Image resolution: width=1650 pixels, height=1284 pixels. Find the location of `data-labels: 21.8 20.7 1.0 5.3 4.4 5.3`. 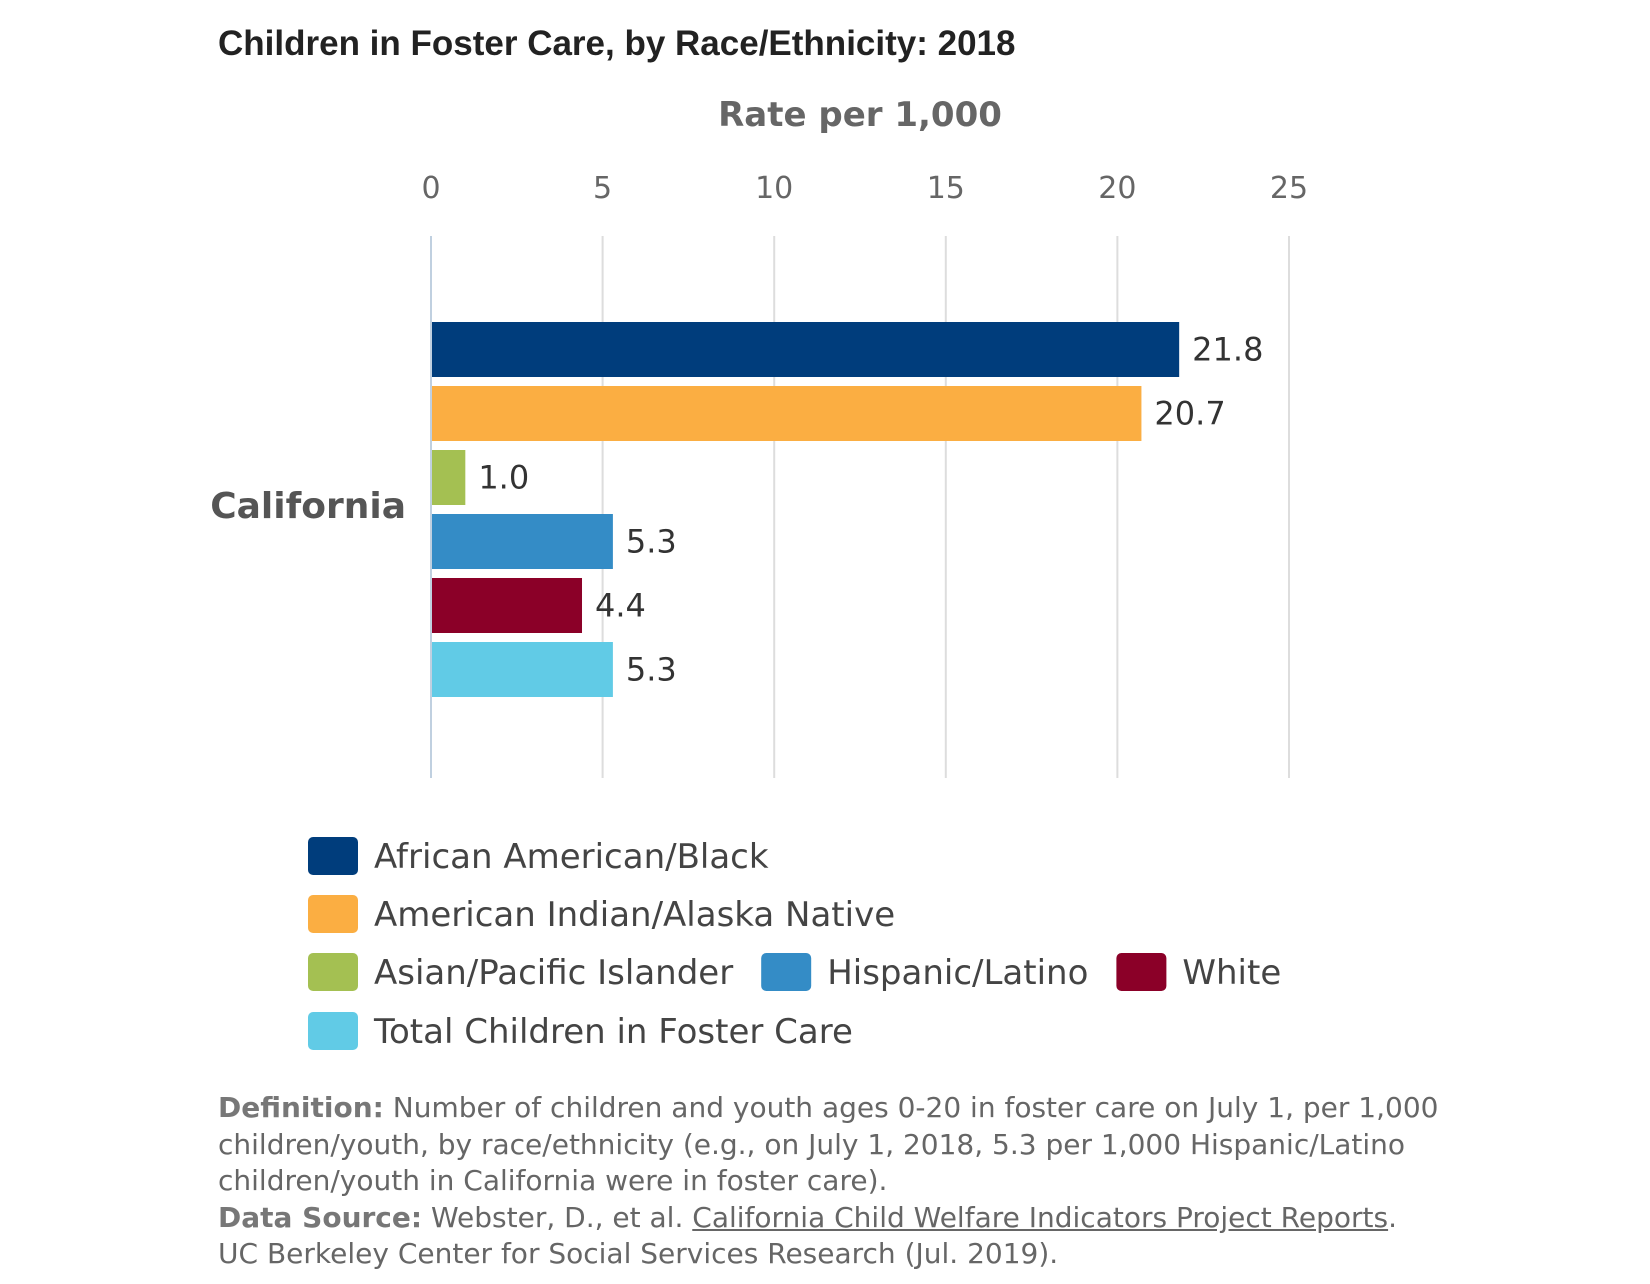

data-labels: 21.8 20.7 1.0 5.3 4.4 5.3 is located at coordinates (870, 510).